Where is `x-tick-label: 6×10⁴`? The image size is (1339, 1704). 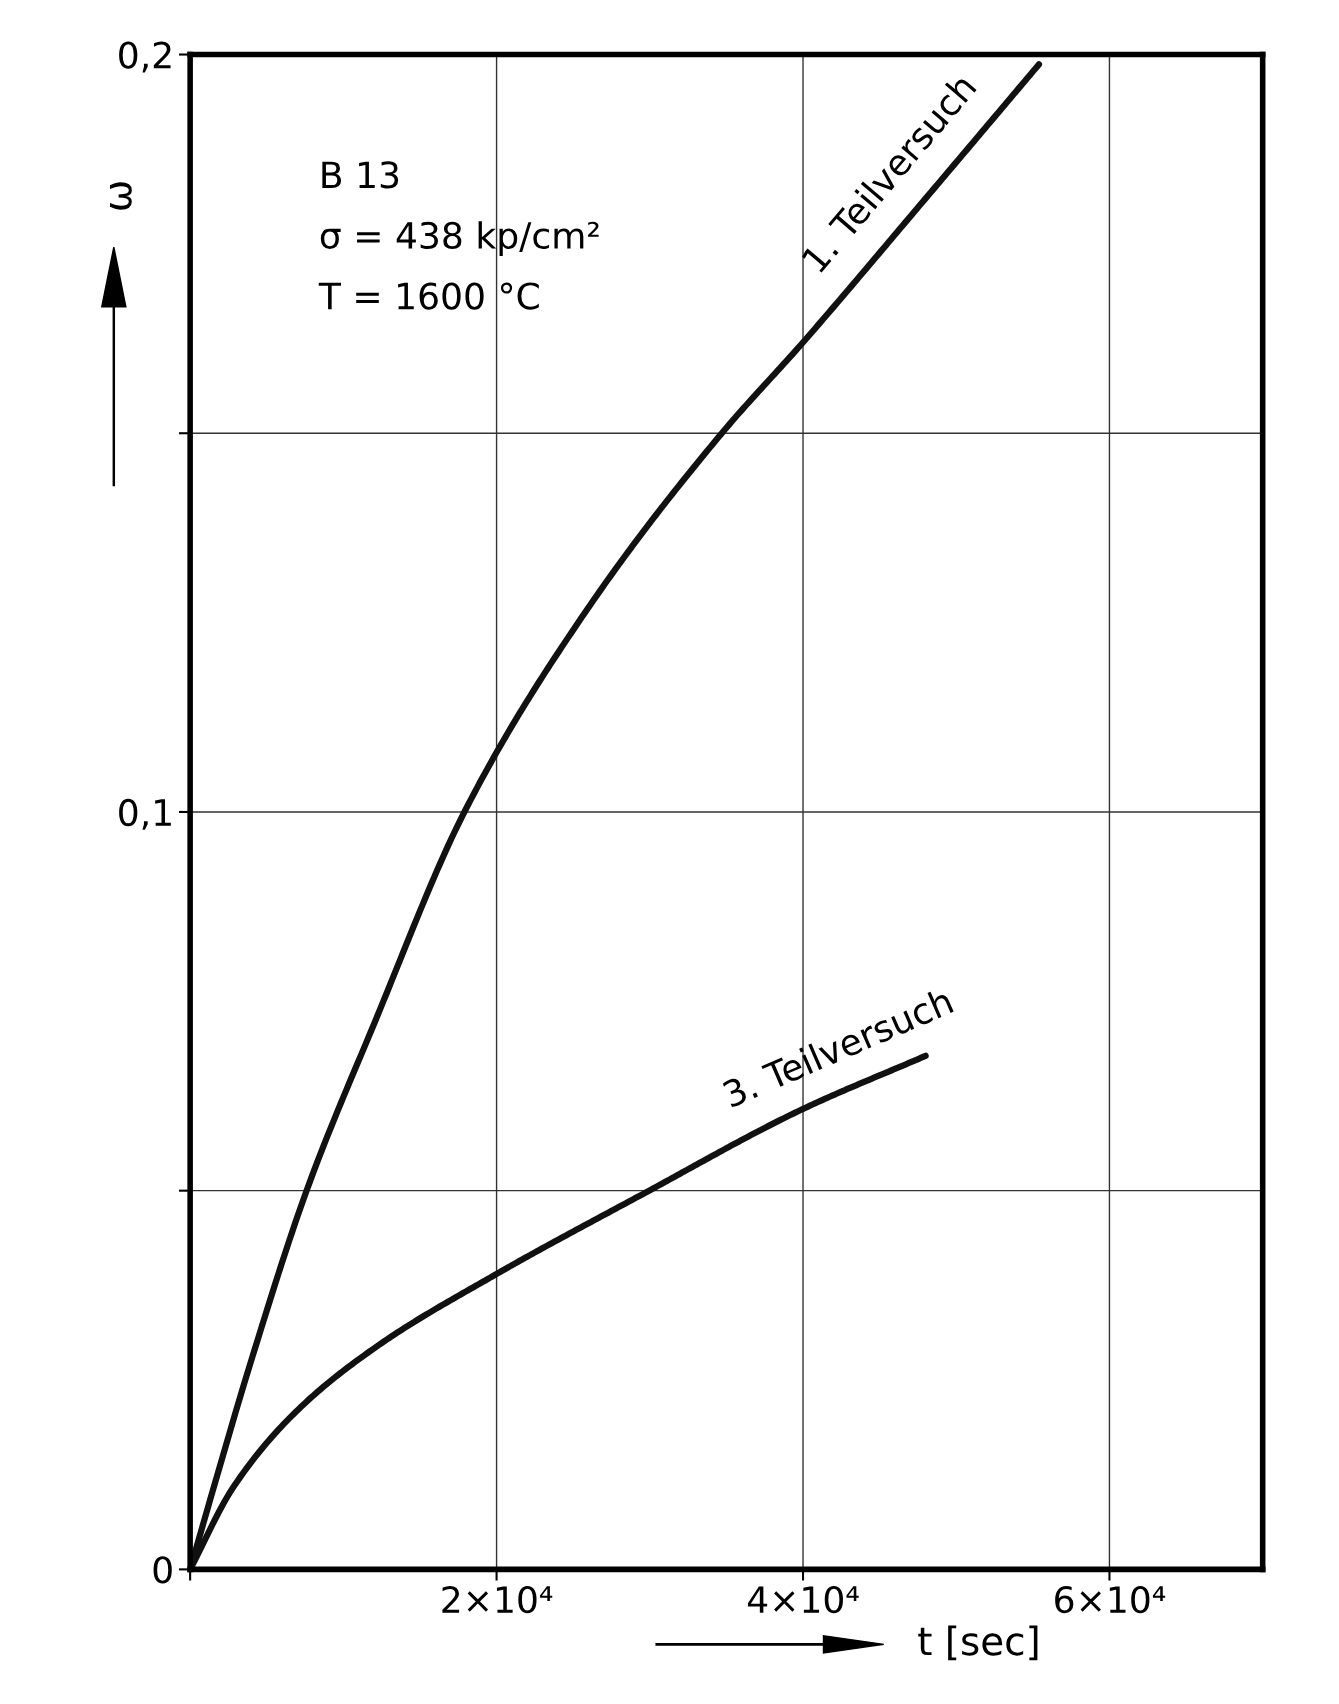 x-tick-label: 6×10⁴ is located at coordinates (1110, 1599).